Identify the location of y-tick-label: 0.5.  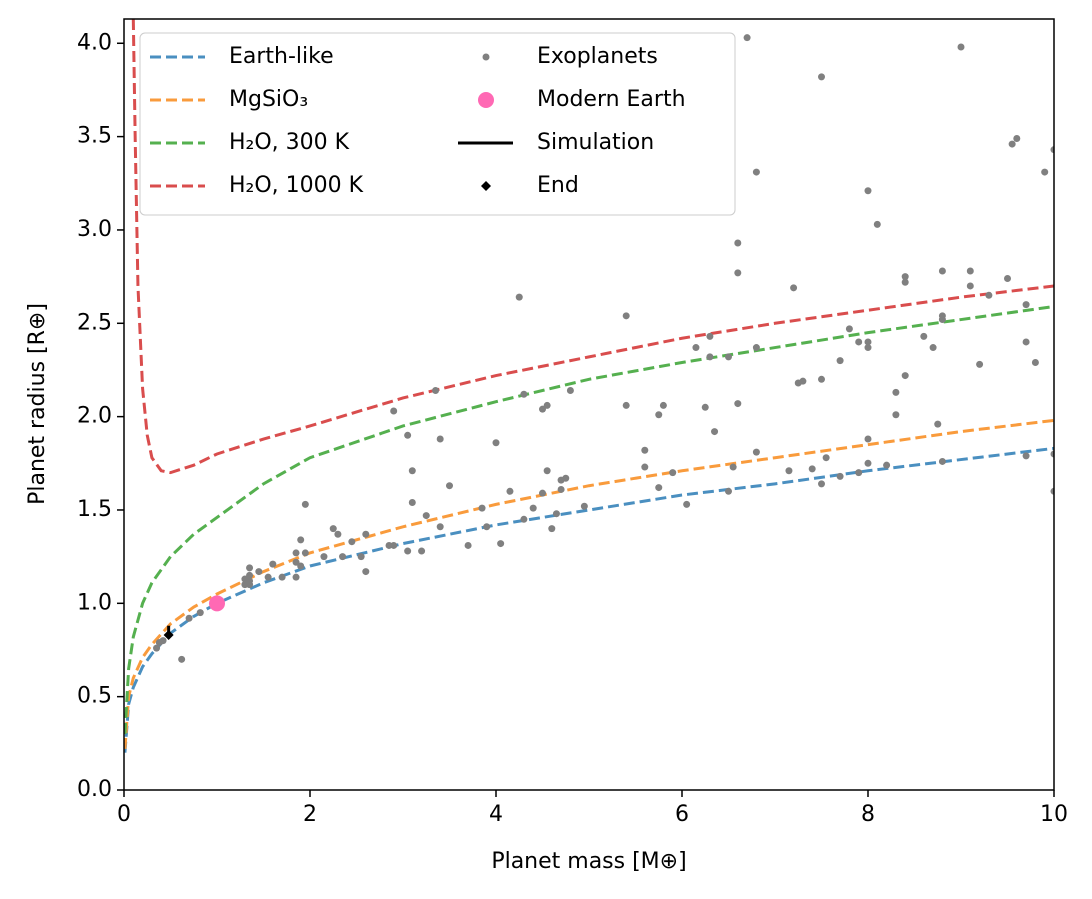
(94, 696).